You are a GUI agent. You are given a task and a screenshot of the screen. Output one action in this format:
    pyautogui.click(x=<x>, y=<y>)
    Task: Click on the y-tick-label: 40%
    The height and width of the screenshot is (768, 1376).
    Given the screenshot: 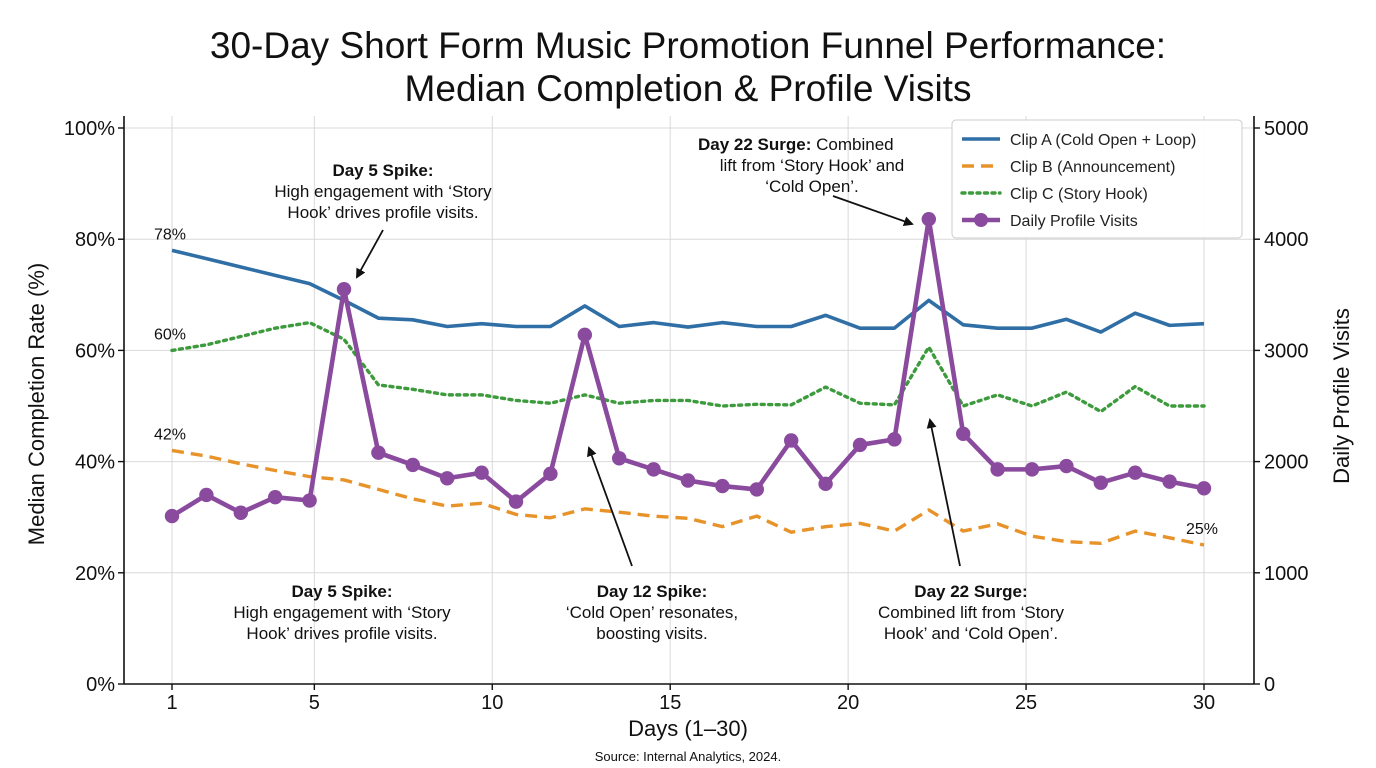 What is the action you would take?
    pyautogui.click(x=95, y=463)
    